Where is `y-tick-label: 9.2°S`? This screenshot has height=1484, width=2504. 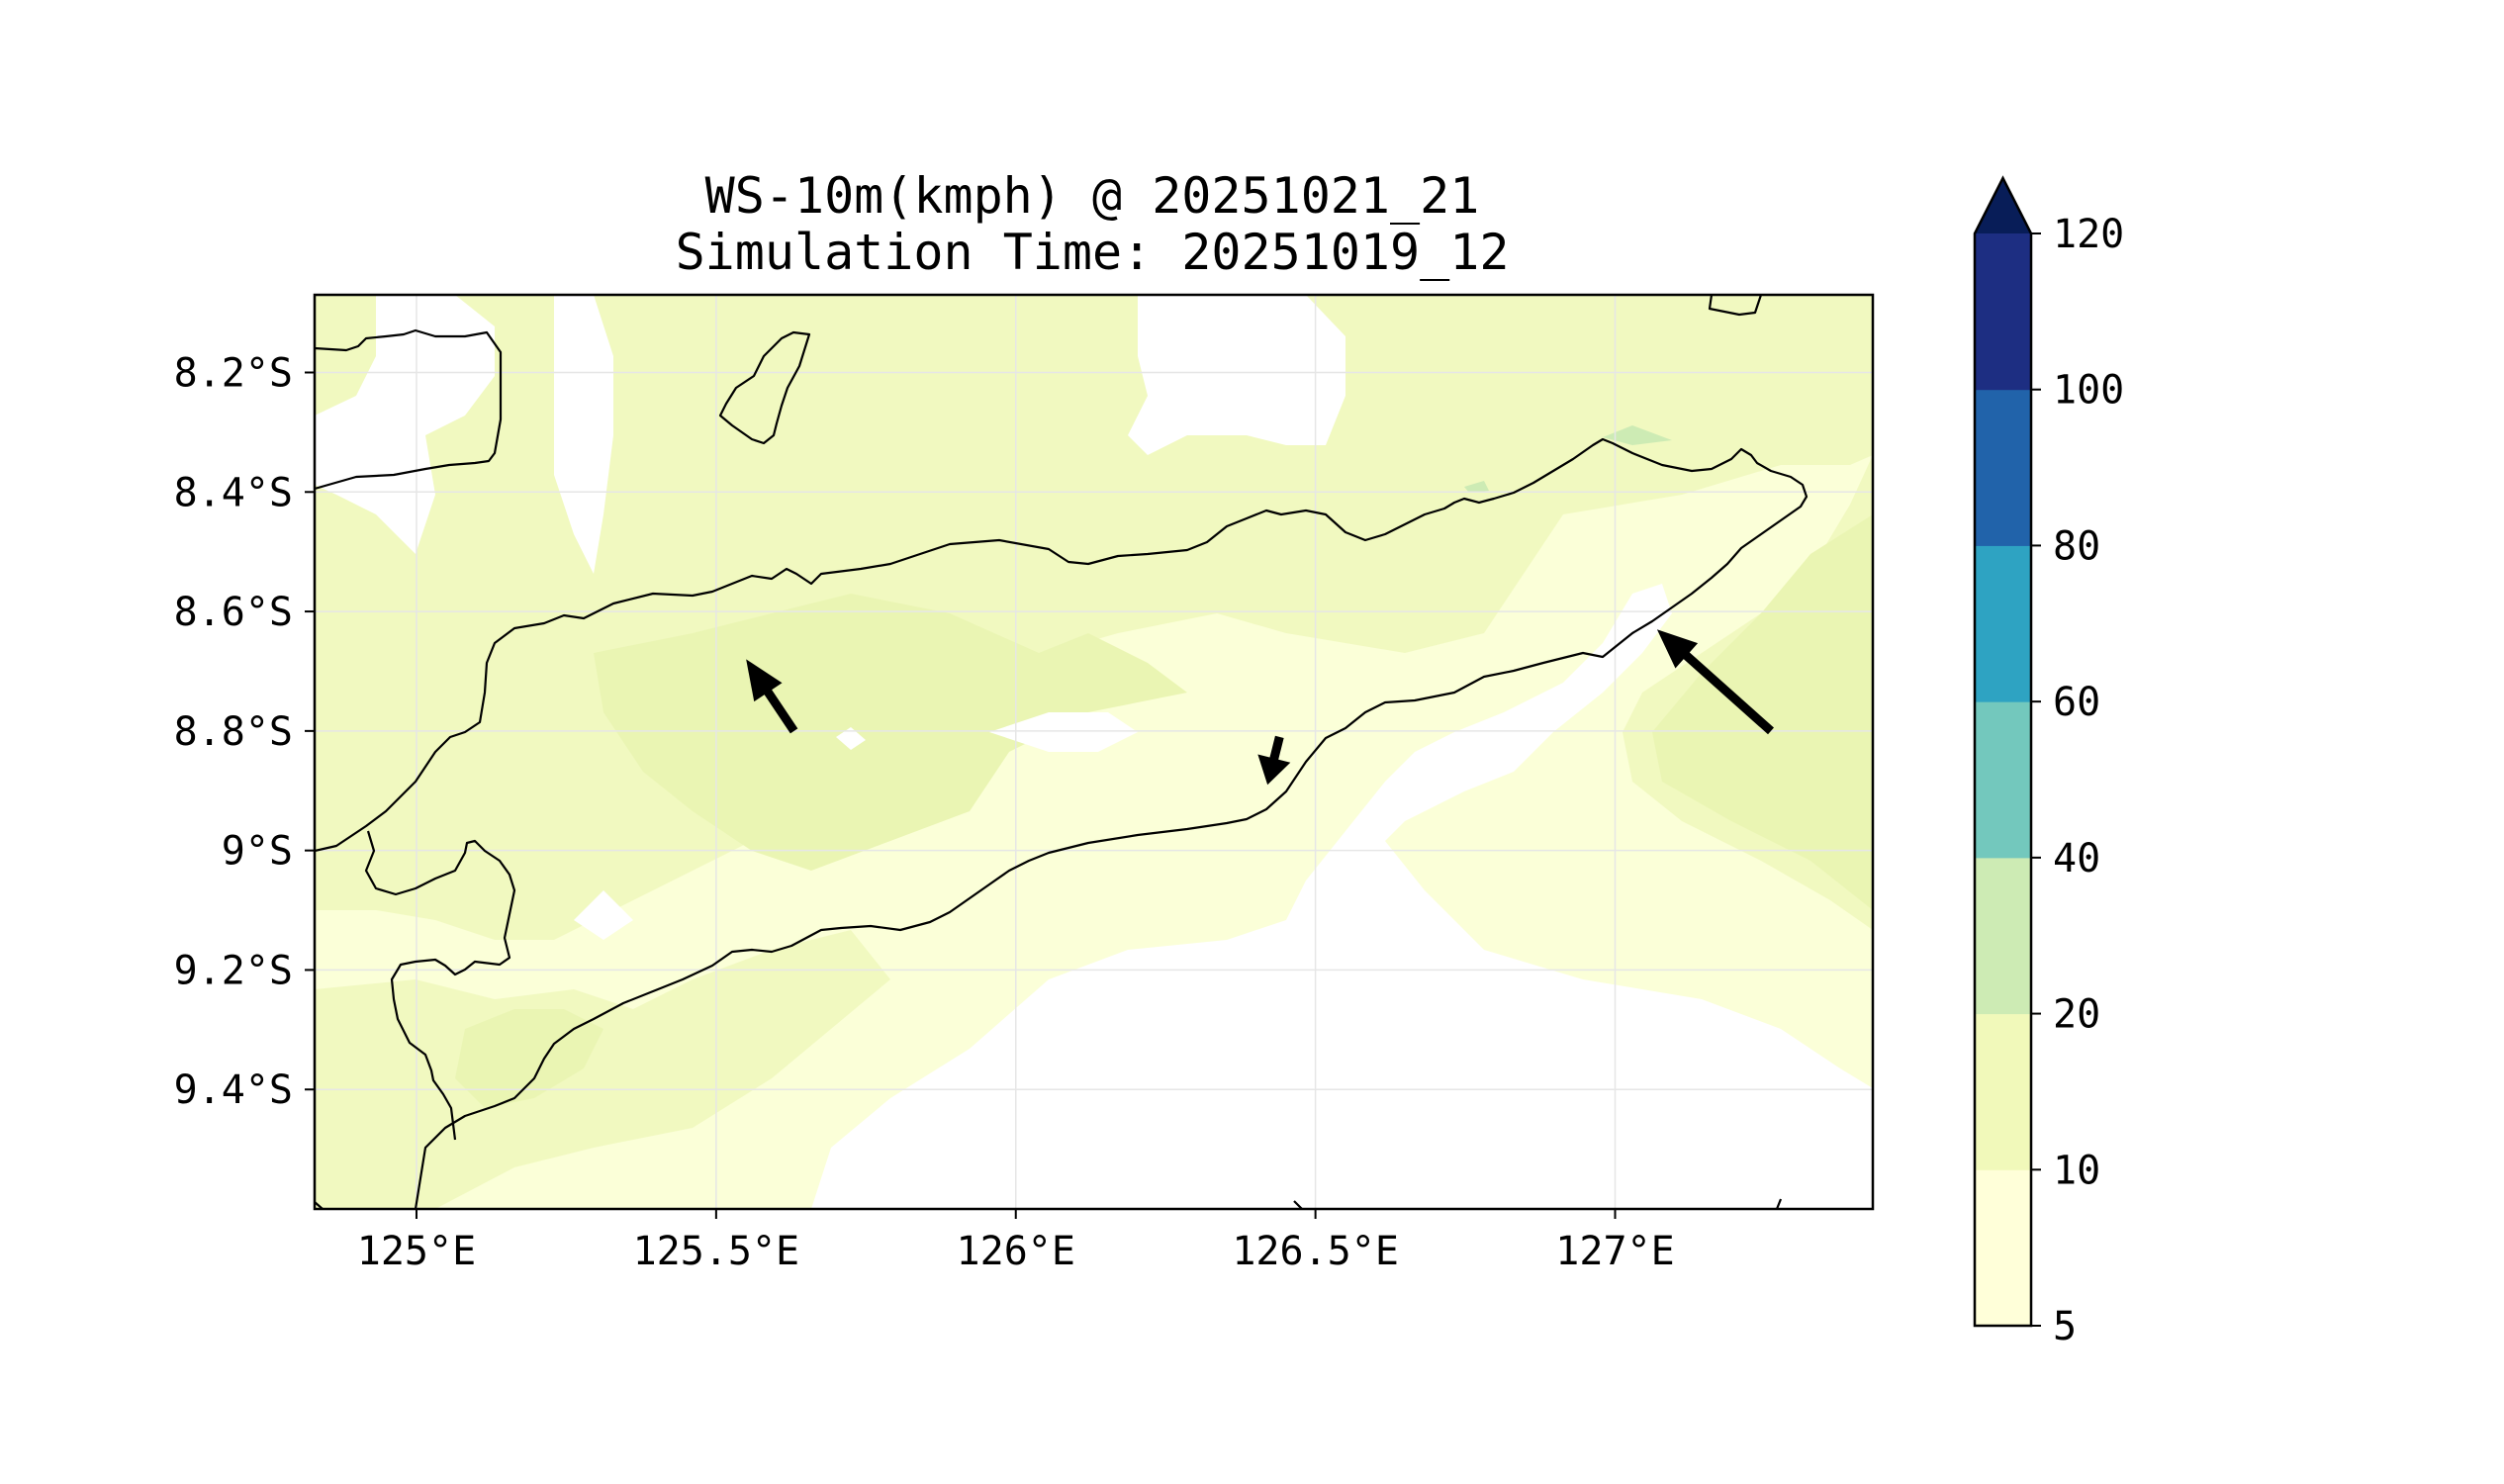 y-tick-label: 9.2°S is located at coordinates (233, 970).